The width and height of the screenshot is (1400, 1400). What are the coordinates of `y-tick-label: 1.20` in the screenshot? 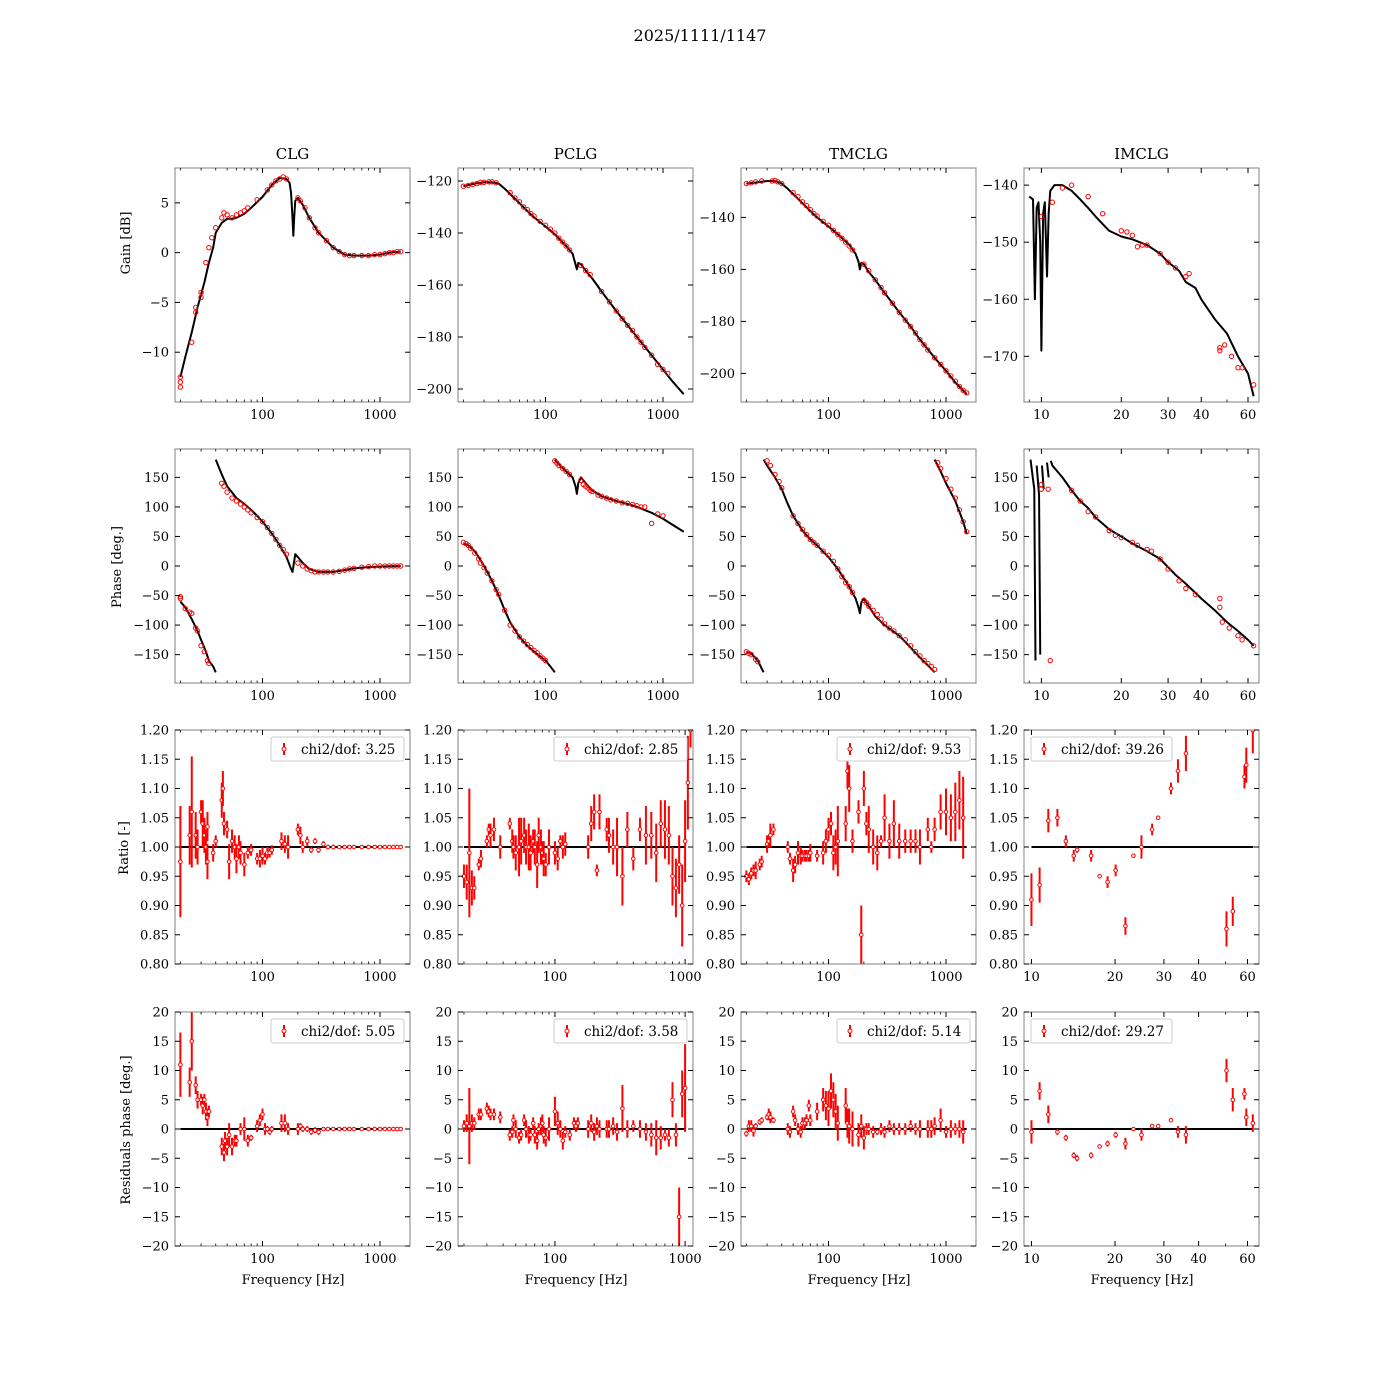 It's located at (437, 731).